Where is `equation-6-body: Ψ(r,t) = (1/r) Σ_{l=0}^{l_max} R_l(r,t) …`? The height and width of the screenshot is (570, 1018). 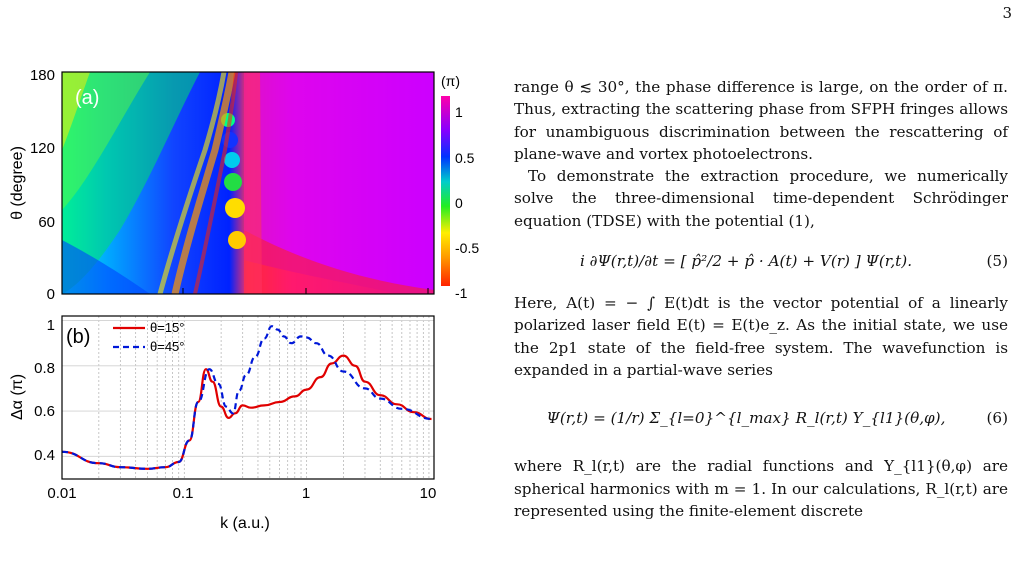
equation-6-body: Ψ(r,t) = (1/r) Σ_{l=0}^{l_max} R_l(r,t) … is located at coordinates (746, 418).